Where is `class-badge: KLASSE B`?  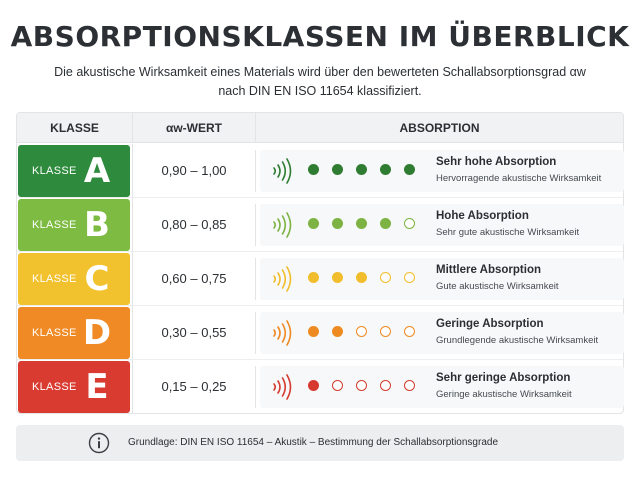
class-badge: KLASSE B is located at coordinates (74, 225).